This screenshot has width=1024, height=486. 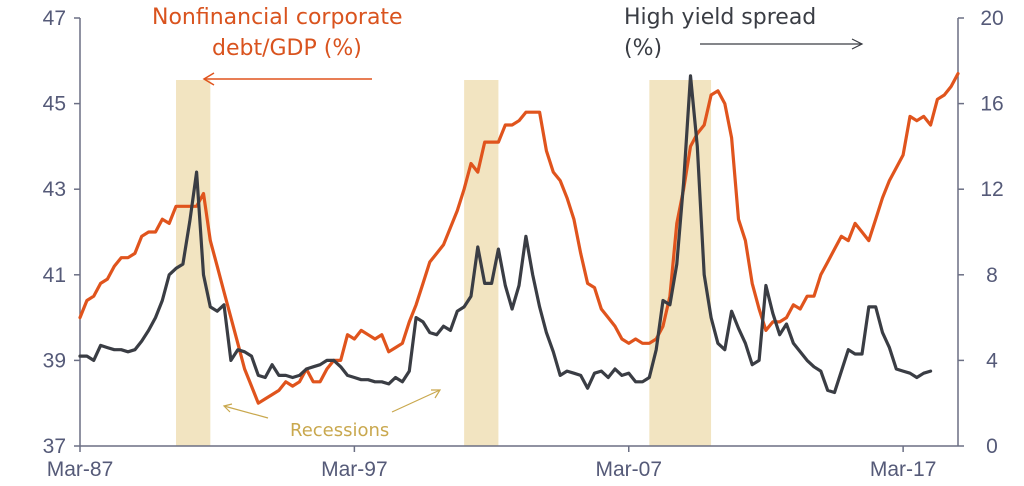 I want to click on x-tick-label: Mar-97, so click(x=354, y=469).